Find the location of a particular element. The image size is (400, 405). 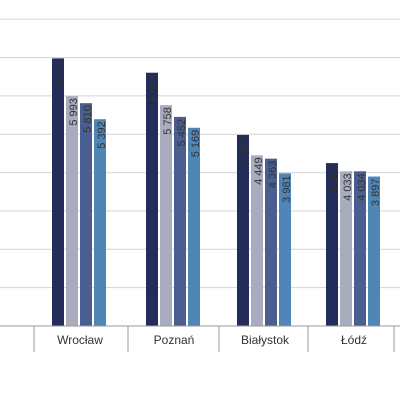

data-label: 4 033 is located at coordinates (348, 187).